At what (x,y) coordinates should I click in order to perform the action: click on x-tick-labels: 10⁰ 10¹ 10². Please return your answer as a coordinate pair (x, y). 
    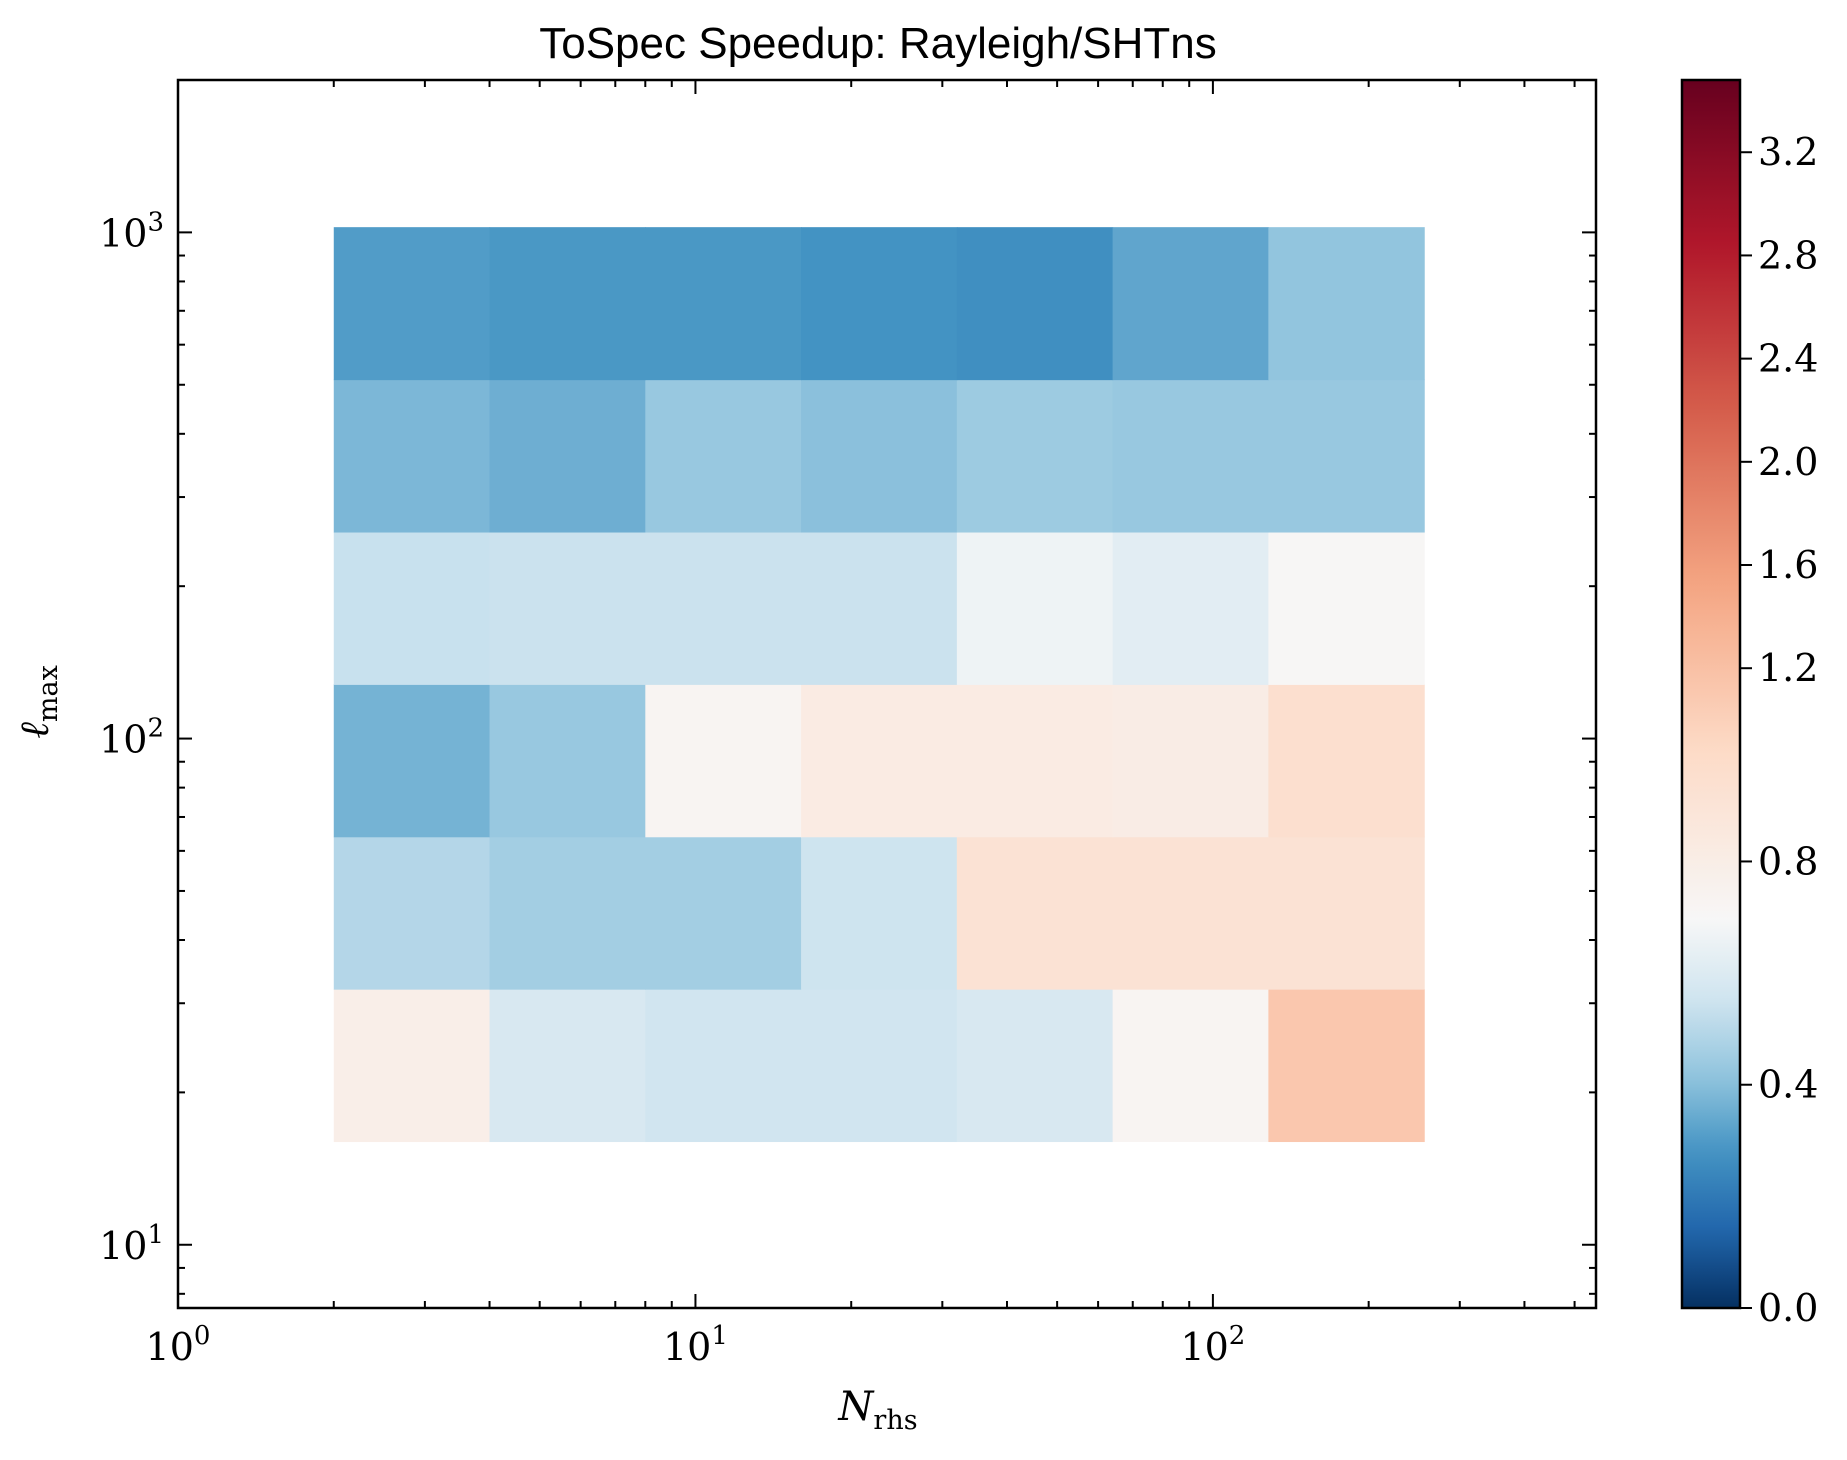
    Looking at the image, I should click on (696, 1345).